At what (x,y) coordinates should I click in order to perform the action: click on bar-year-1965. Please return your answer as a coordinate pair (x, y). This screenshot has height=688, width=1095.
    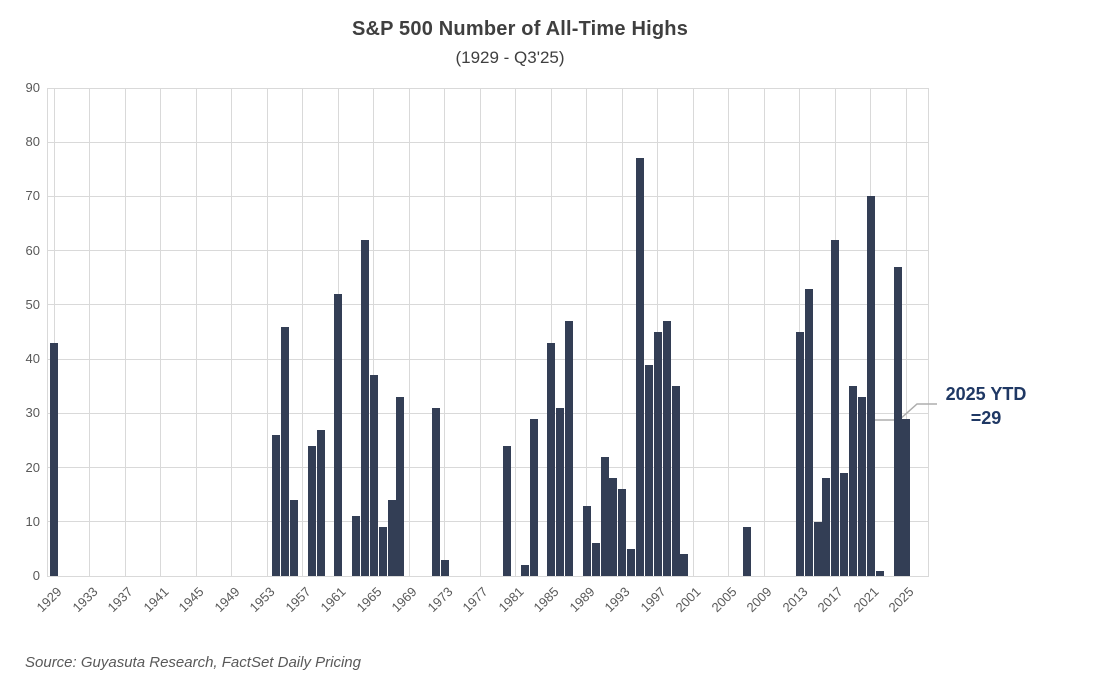
    Looking at the image, I should click on (373, 475).